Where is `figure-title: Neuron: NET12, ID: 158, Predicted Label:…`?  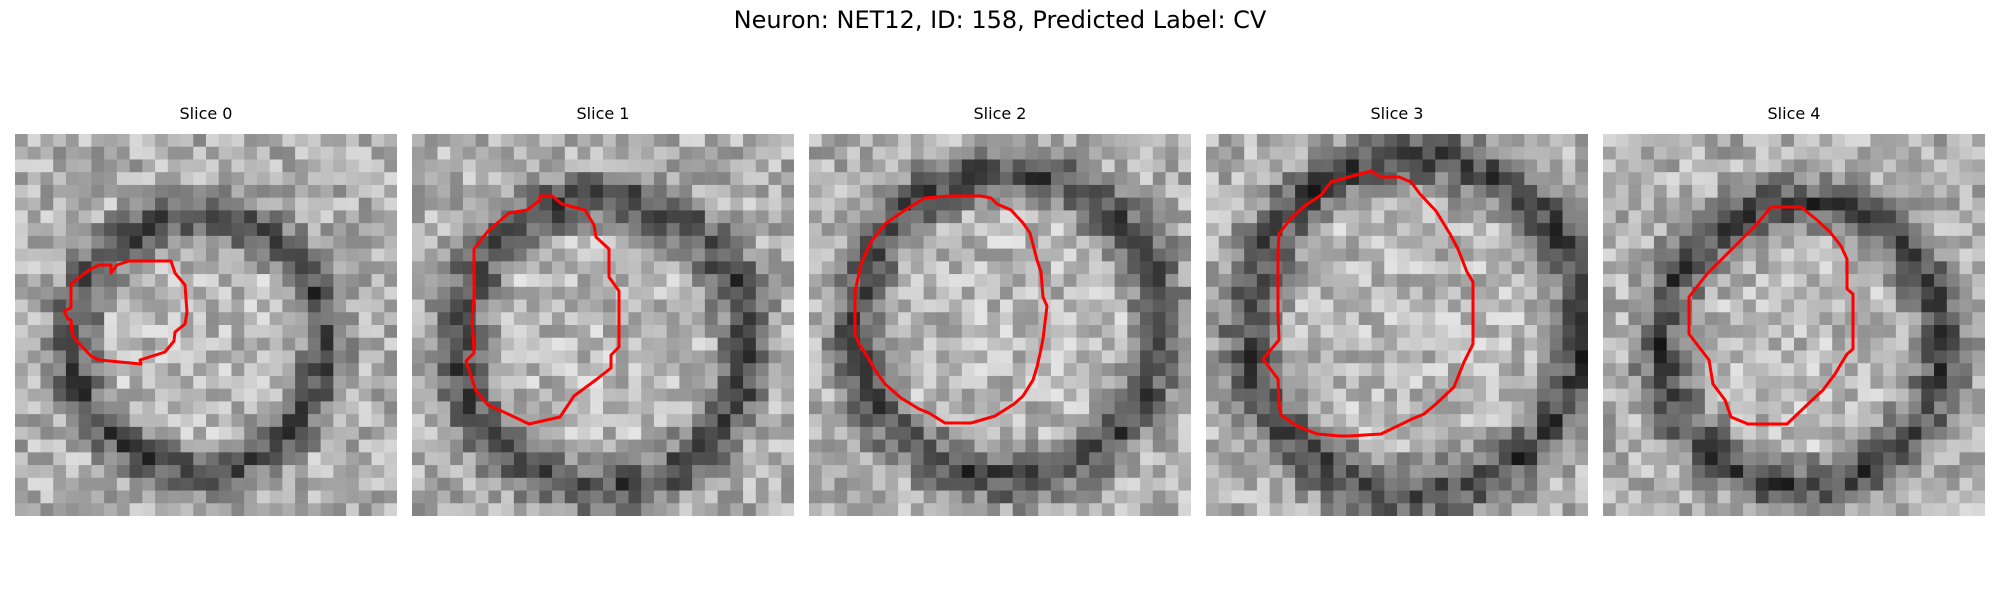 figure-title: Neuron: NET12, ID: 158, Predicted Label:… is located at coordinates (1000, 20).